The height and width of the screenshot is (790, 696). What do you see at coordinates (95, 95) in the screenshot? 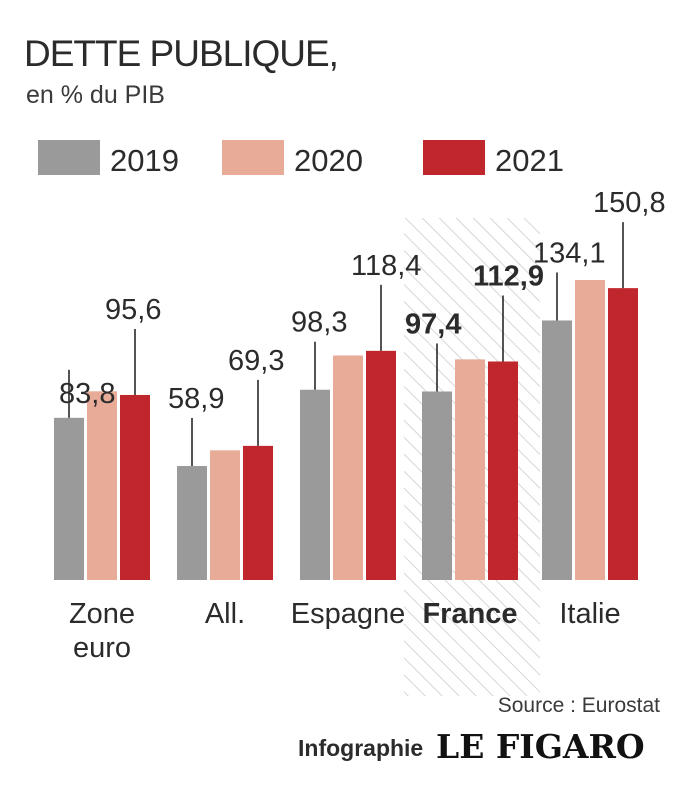
I see `chart-subtitle: en % du PIB` at bounding box center [95, 95].